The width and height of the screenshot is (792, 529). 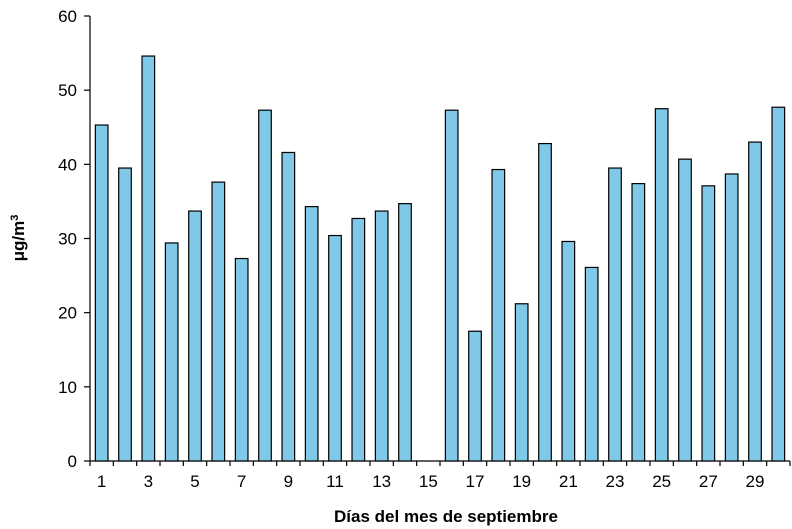 What do you see at coordinates (335, 481) in the screenshot?
I see `x-tick-label: 11` at bounding box center [335, 481].